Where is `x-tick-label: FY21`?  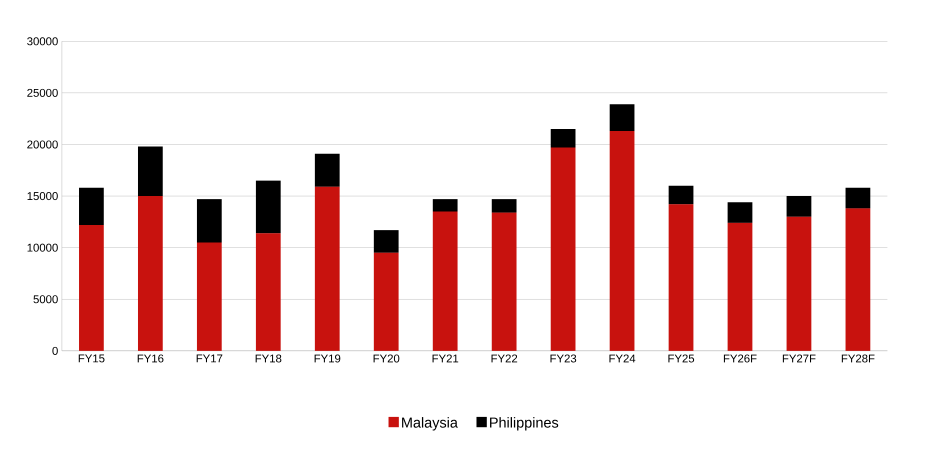 x-tick-label: FY21 is located at coordinates (445, 358).